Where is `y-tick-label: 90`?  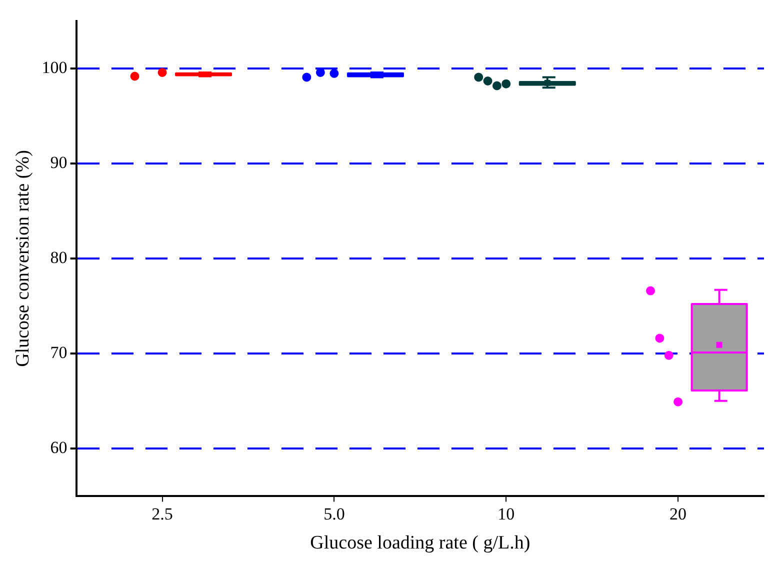 y-tick-label: 90 is located at coordinates (59, 162).